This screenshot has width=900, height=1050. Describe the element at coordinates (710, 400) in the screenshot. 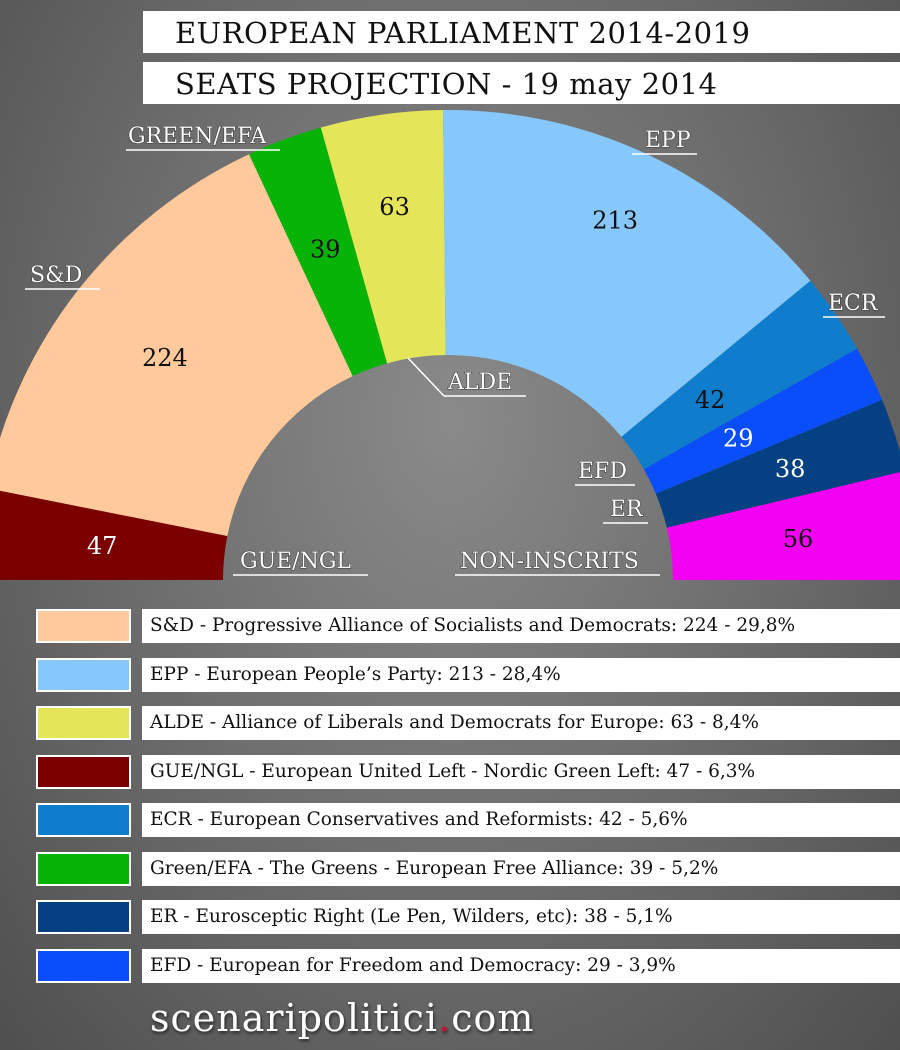

I see `value-label-ecr: 42` at that location.